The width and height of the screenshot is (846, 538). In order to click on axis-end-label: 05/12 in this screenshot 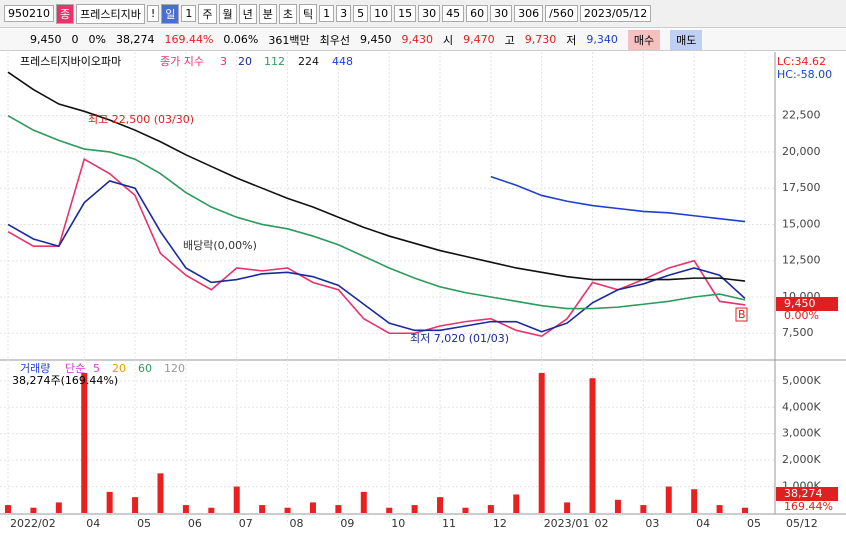, I will do `click(802, 523)`.